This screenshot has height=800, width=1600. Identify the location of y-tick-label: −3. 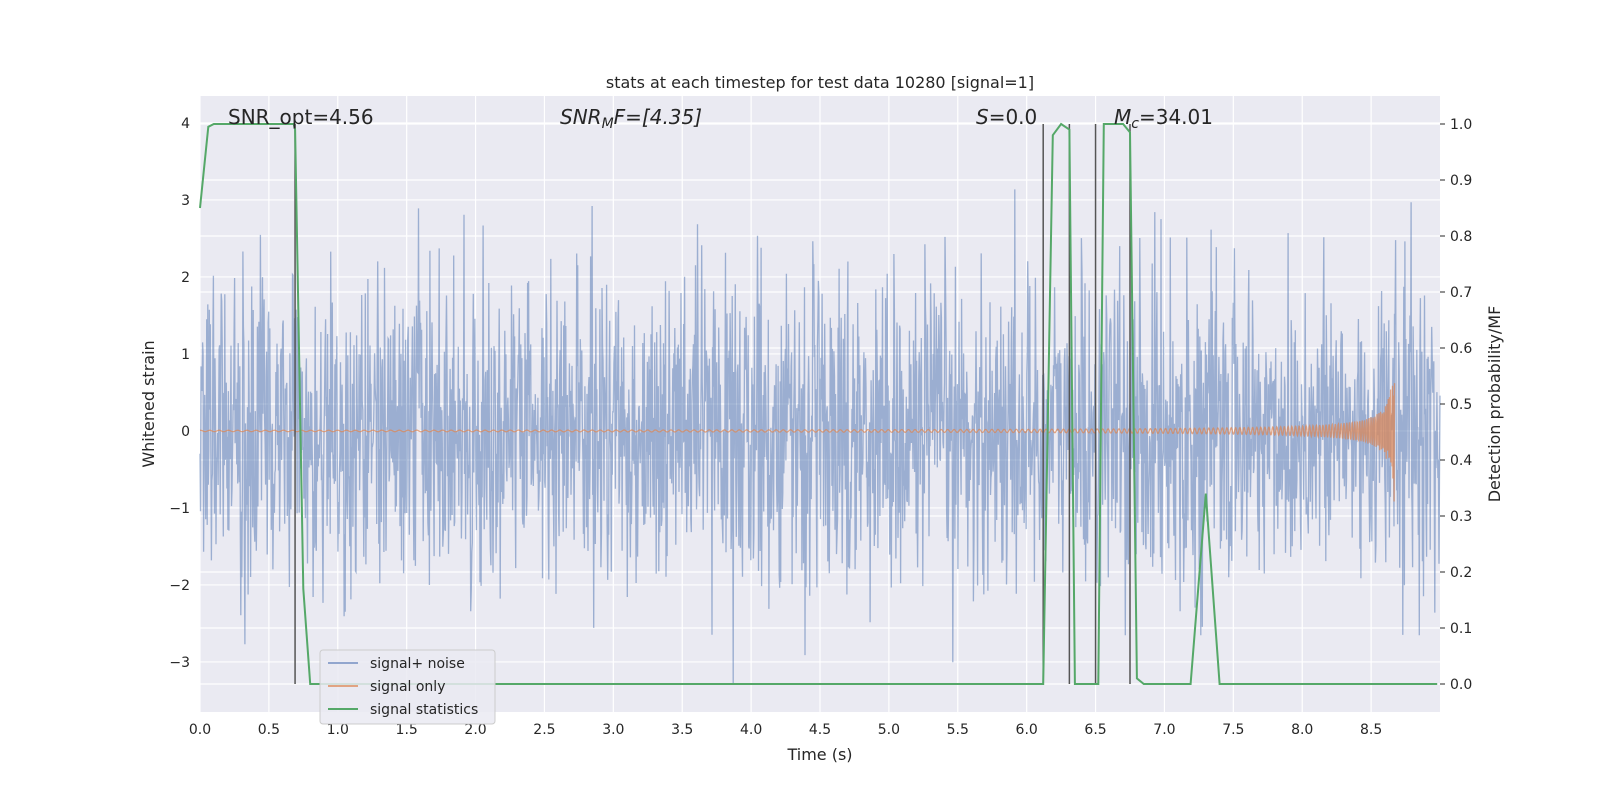
(179, 663).